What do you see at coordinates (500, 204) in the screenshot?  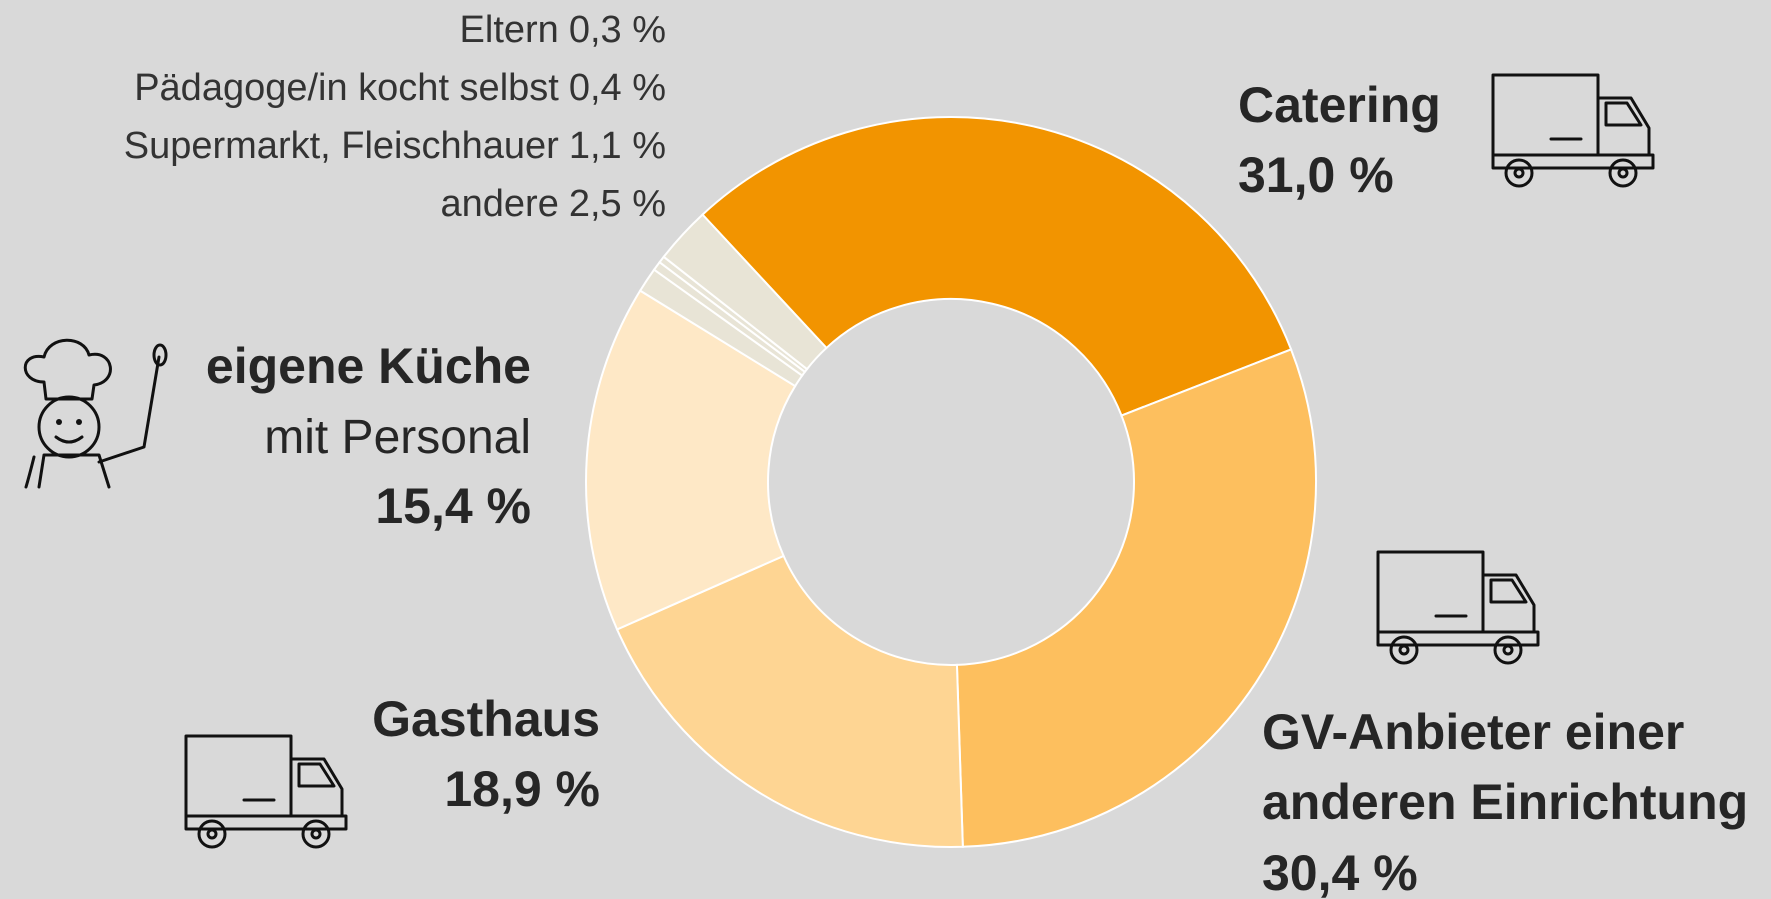 I see `category-label: andere` at bounding box center [500, 204].